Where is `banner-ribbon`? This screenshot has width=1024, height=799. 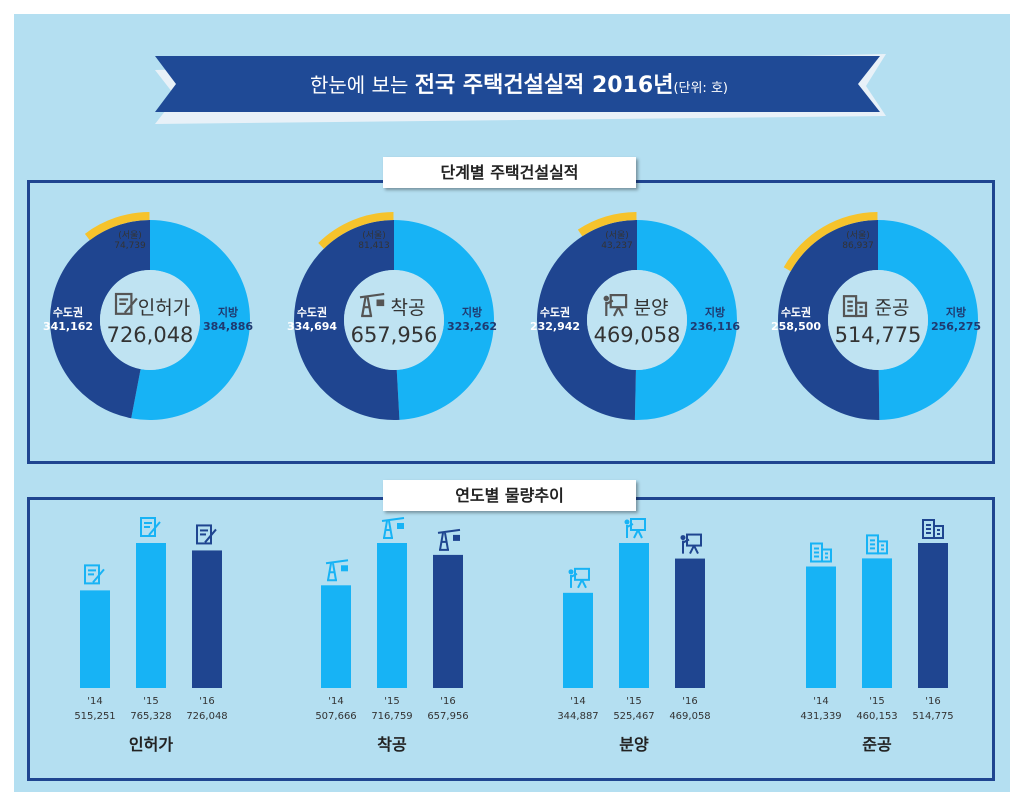 banner-ribbon is located at coordinates (517, 84).